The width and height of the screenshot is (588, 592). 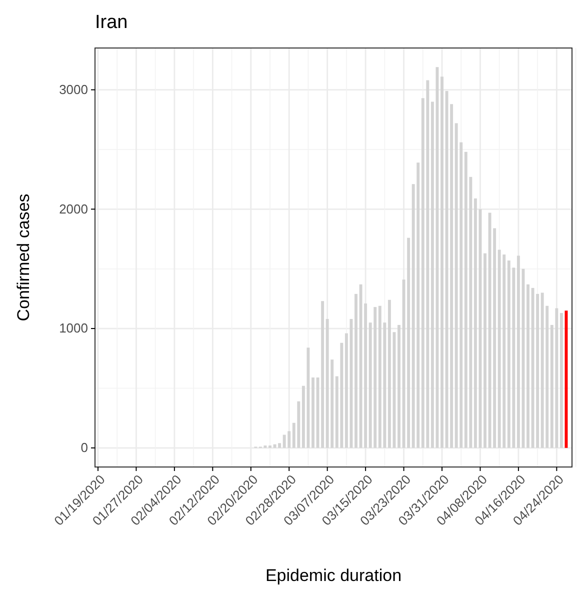 What do you see at coordinates (73, 208) in the screenshot?
I see `y-tick-label: 2000` at bounding box center [73, 208].